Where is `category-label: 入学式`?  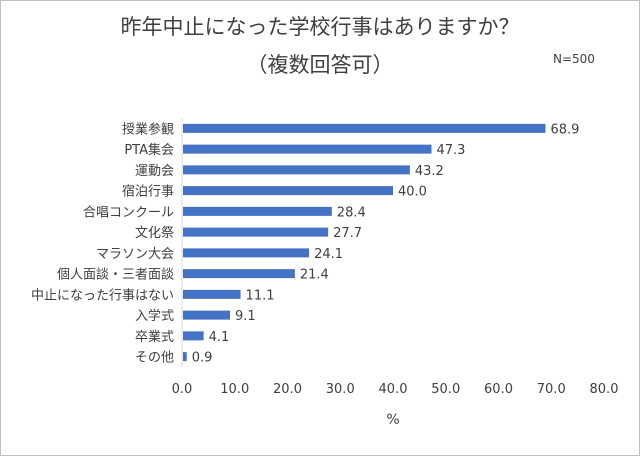
category-label: 入学式 is located at coordinates (154, 316).